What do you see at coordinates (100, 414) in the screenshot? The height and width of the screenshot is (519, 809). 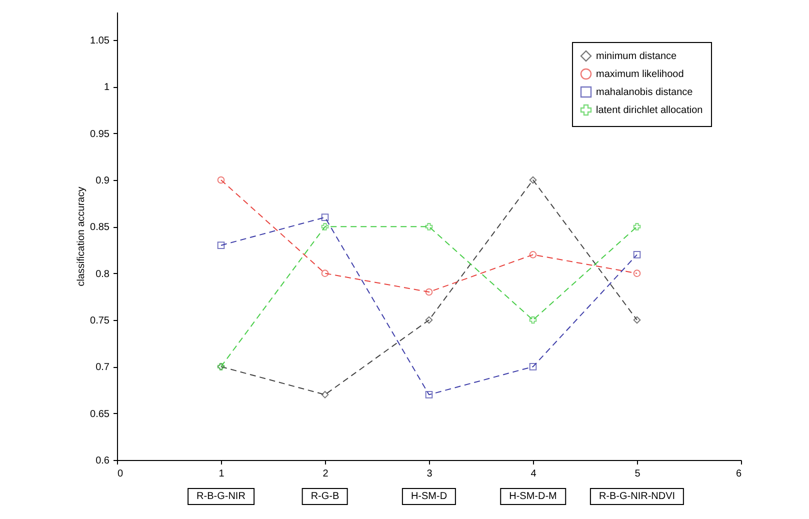 I see `y-tick-label: 0.65` at bounding box center [100, 414].